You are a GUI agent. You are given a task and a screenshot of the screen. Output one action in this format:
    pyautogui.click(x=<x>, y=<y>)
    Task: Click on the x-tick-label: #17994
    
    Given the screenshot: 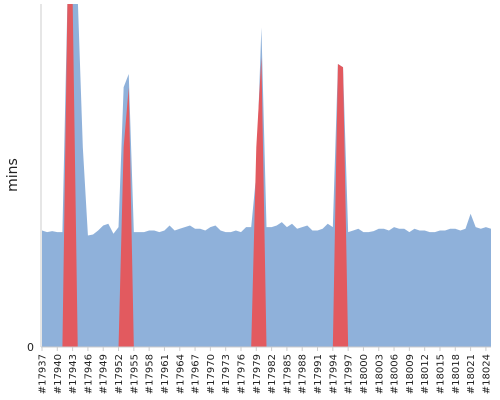 What is the action you would take?
    pyautogui.click(x=333, y=374)
    